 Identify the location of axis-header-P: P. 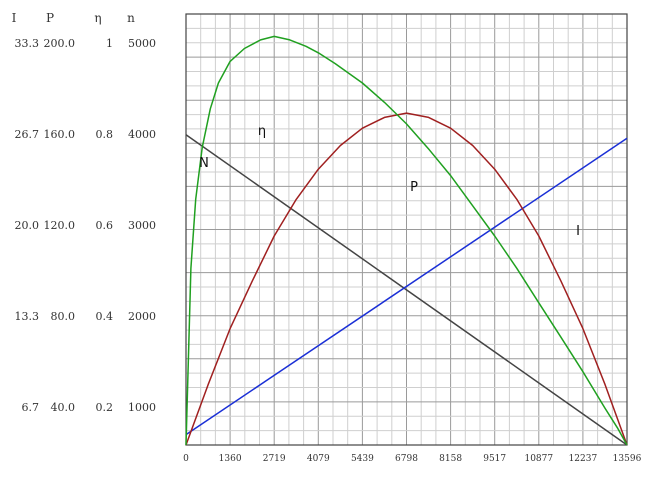
(50, 18).